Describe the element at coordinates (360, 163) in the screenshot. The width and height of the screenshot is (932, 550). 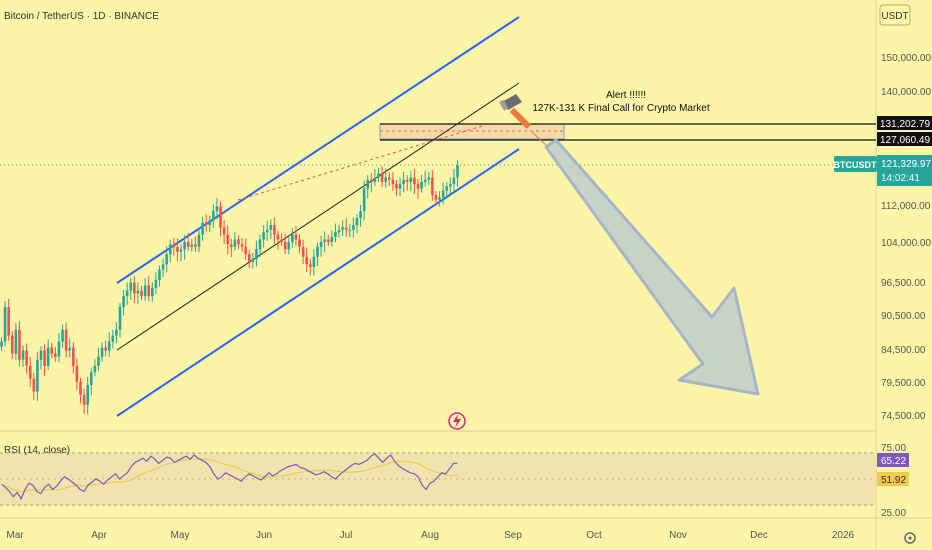
I see `trend-dotted-line` at that location.